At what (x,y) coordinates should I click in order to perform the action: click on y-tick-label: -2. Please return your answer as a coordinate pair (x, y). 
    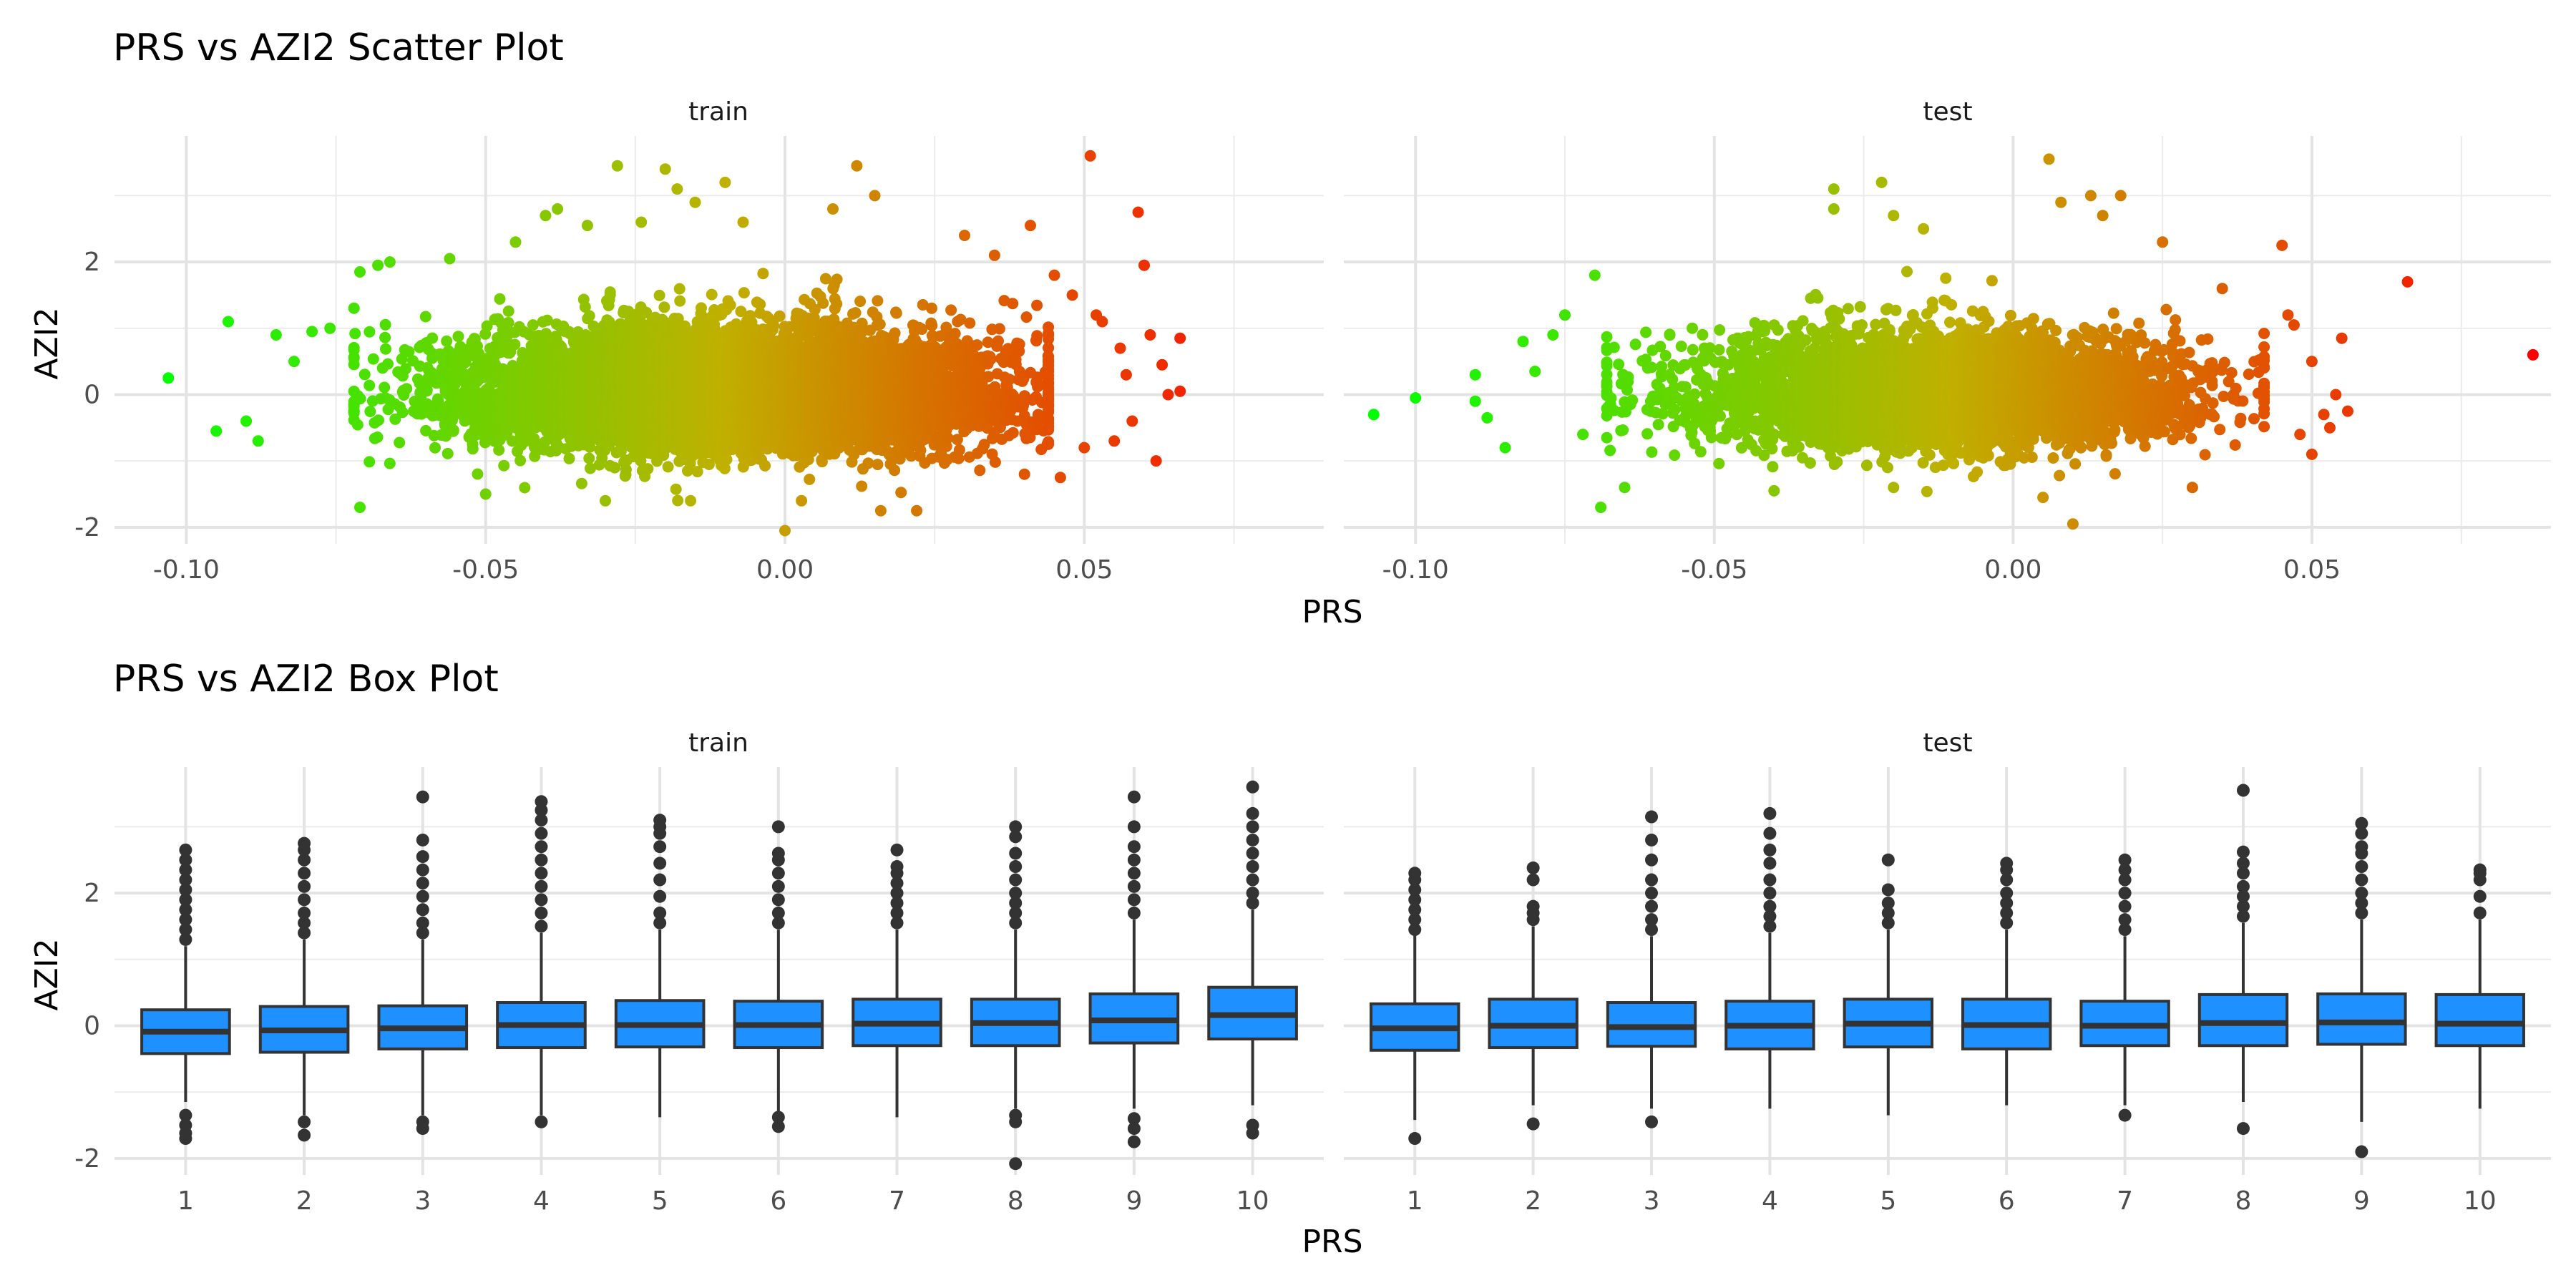
    Looking at the image, I should click on (87, 527).